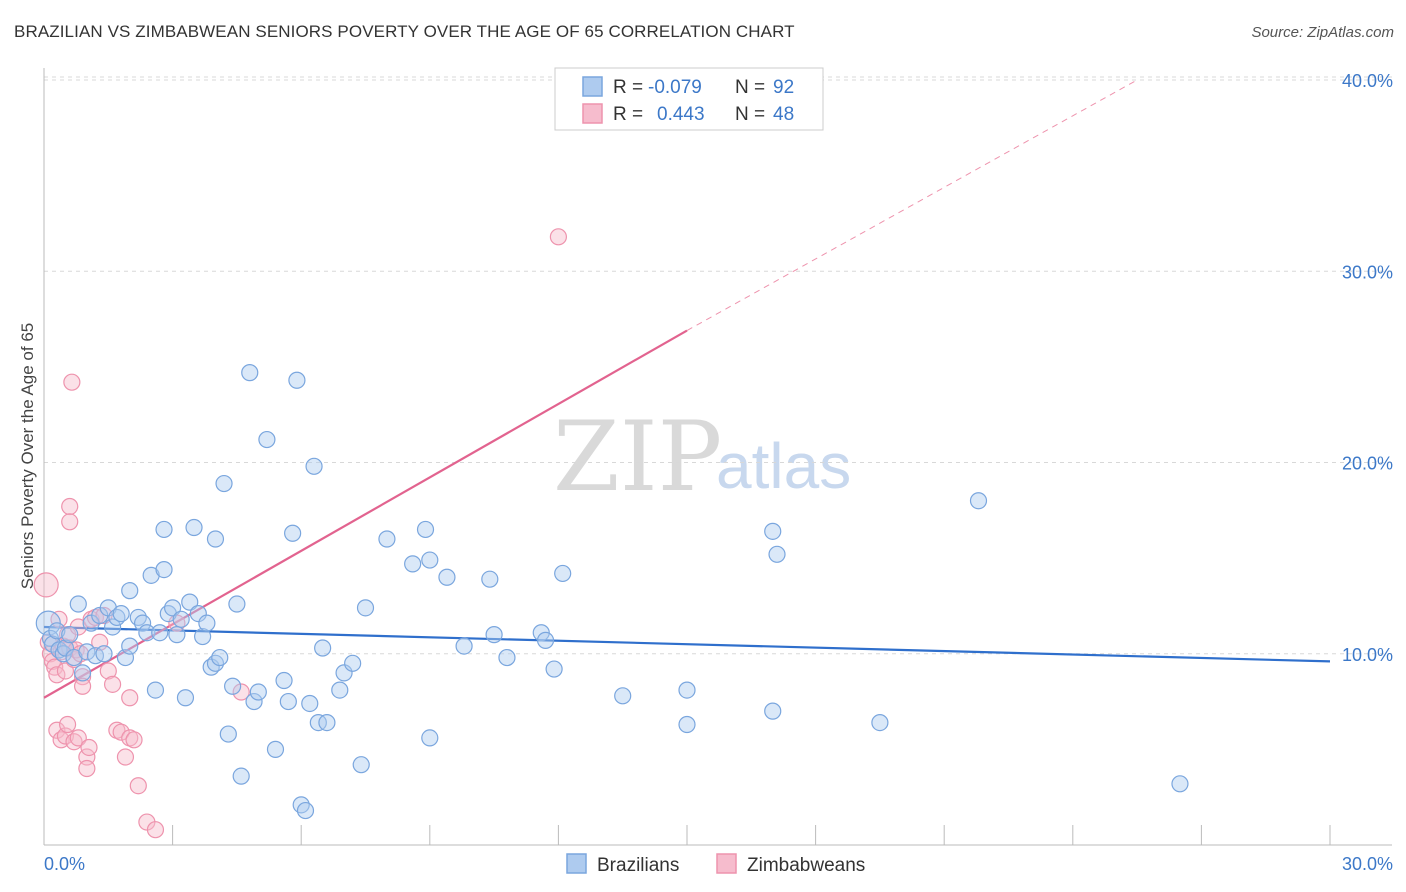 This screenshot has height=892, width=1406. I want to click on bottom-legend-brazilians: Brazilians, so click(638, 865).